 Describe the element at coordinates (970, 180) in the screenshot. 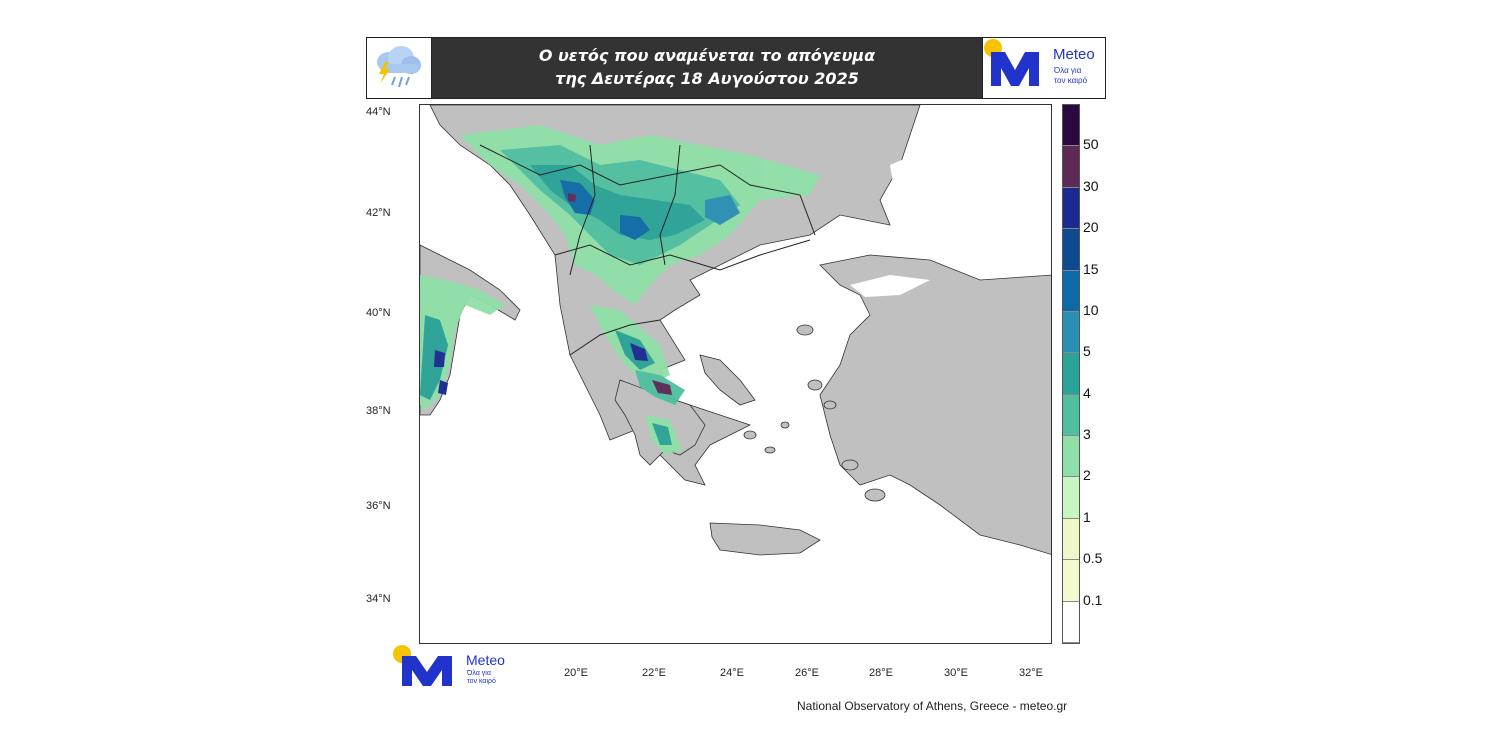

I see `black-sea` at that location.